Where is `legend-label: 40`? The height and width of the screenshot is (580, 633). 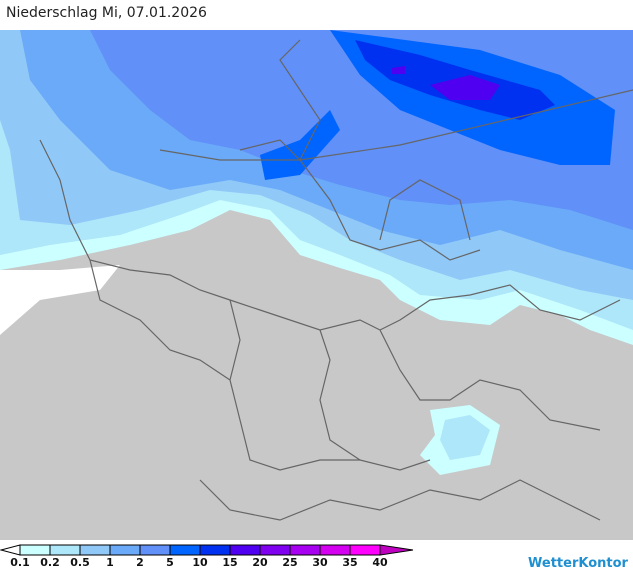
legend-label: 40 is located at coordinates (380, 562).